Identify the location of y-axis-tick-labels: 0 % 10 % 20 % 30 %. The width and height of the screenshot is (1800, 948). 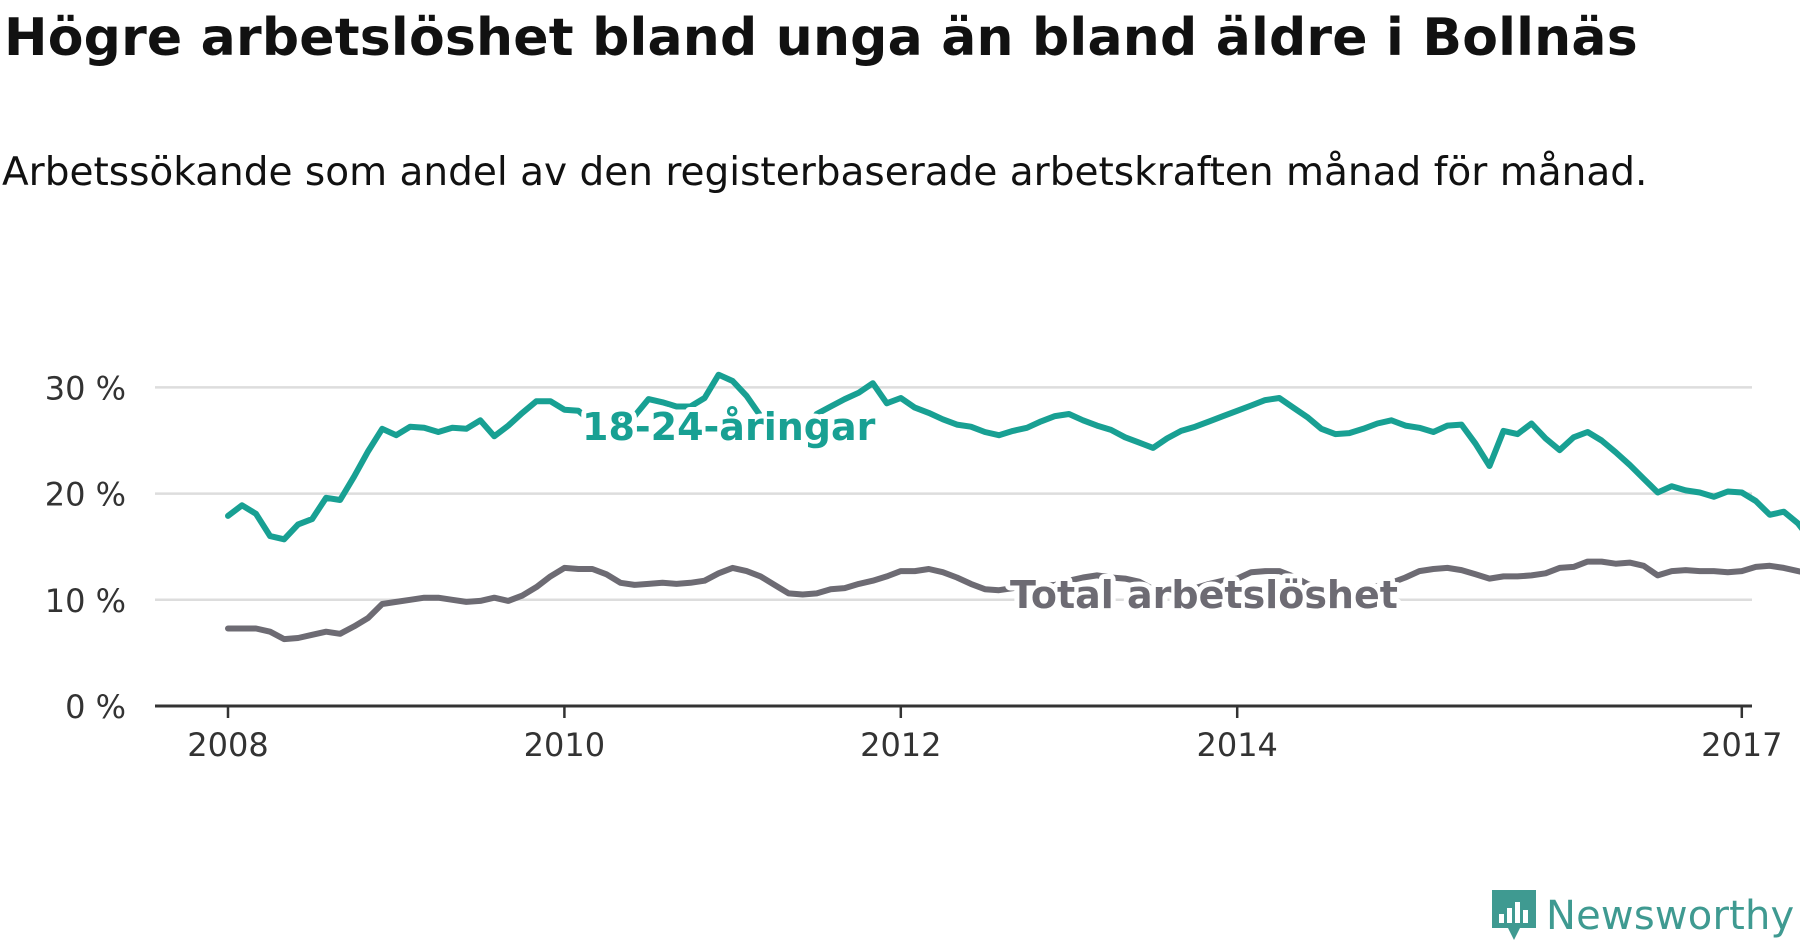
(85, 547).